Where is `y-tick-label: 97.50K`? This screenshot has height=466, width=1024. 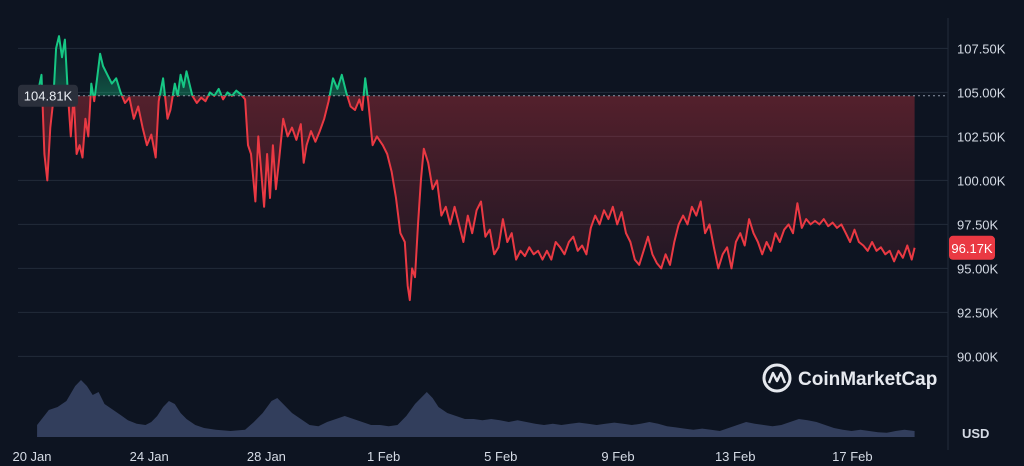 y-tick-label: 97.50K is located at coordinates (978, 224).